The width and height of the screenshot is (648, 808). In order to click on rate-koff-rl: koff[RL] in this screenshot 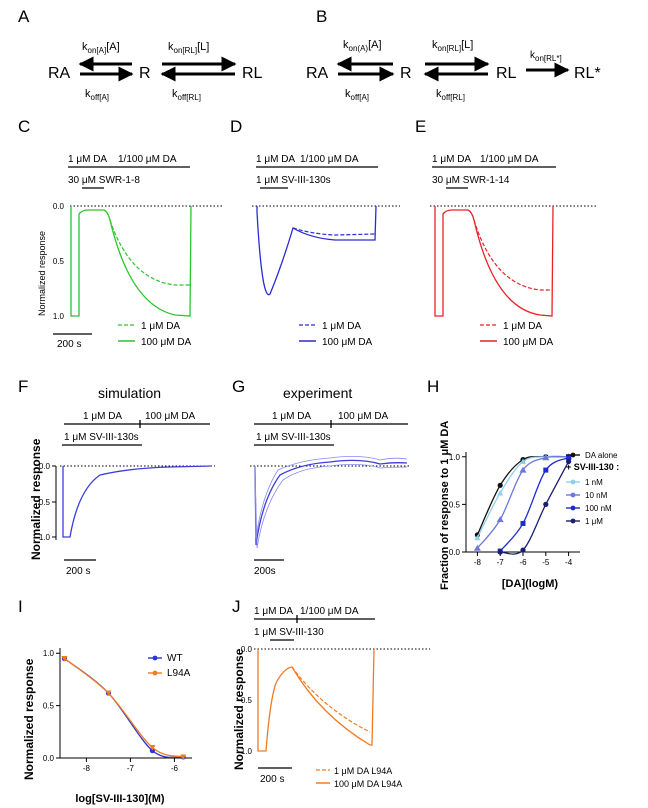, I will do `click(186, 95)`.